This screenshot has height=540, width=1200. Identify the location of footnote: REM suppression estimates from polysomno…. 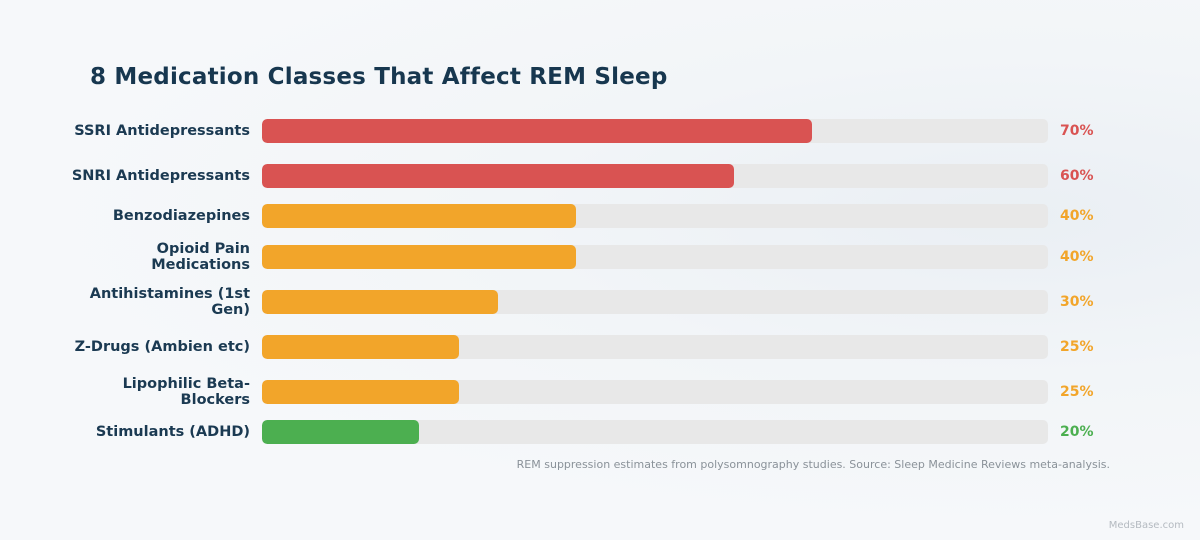
(813, 464).